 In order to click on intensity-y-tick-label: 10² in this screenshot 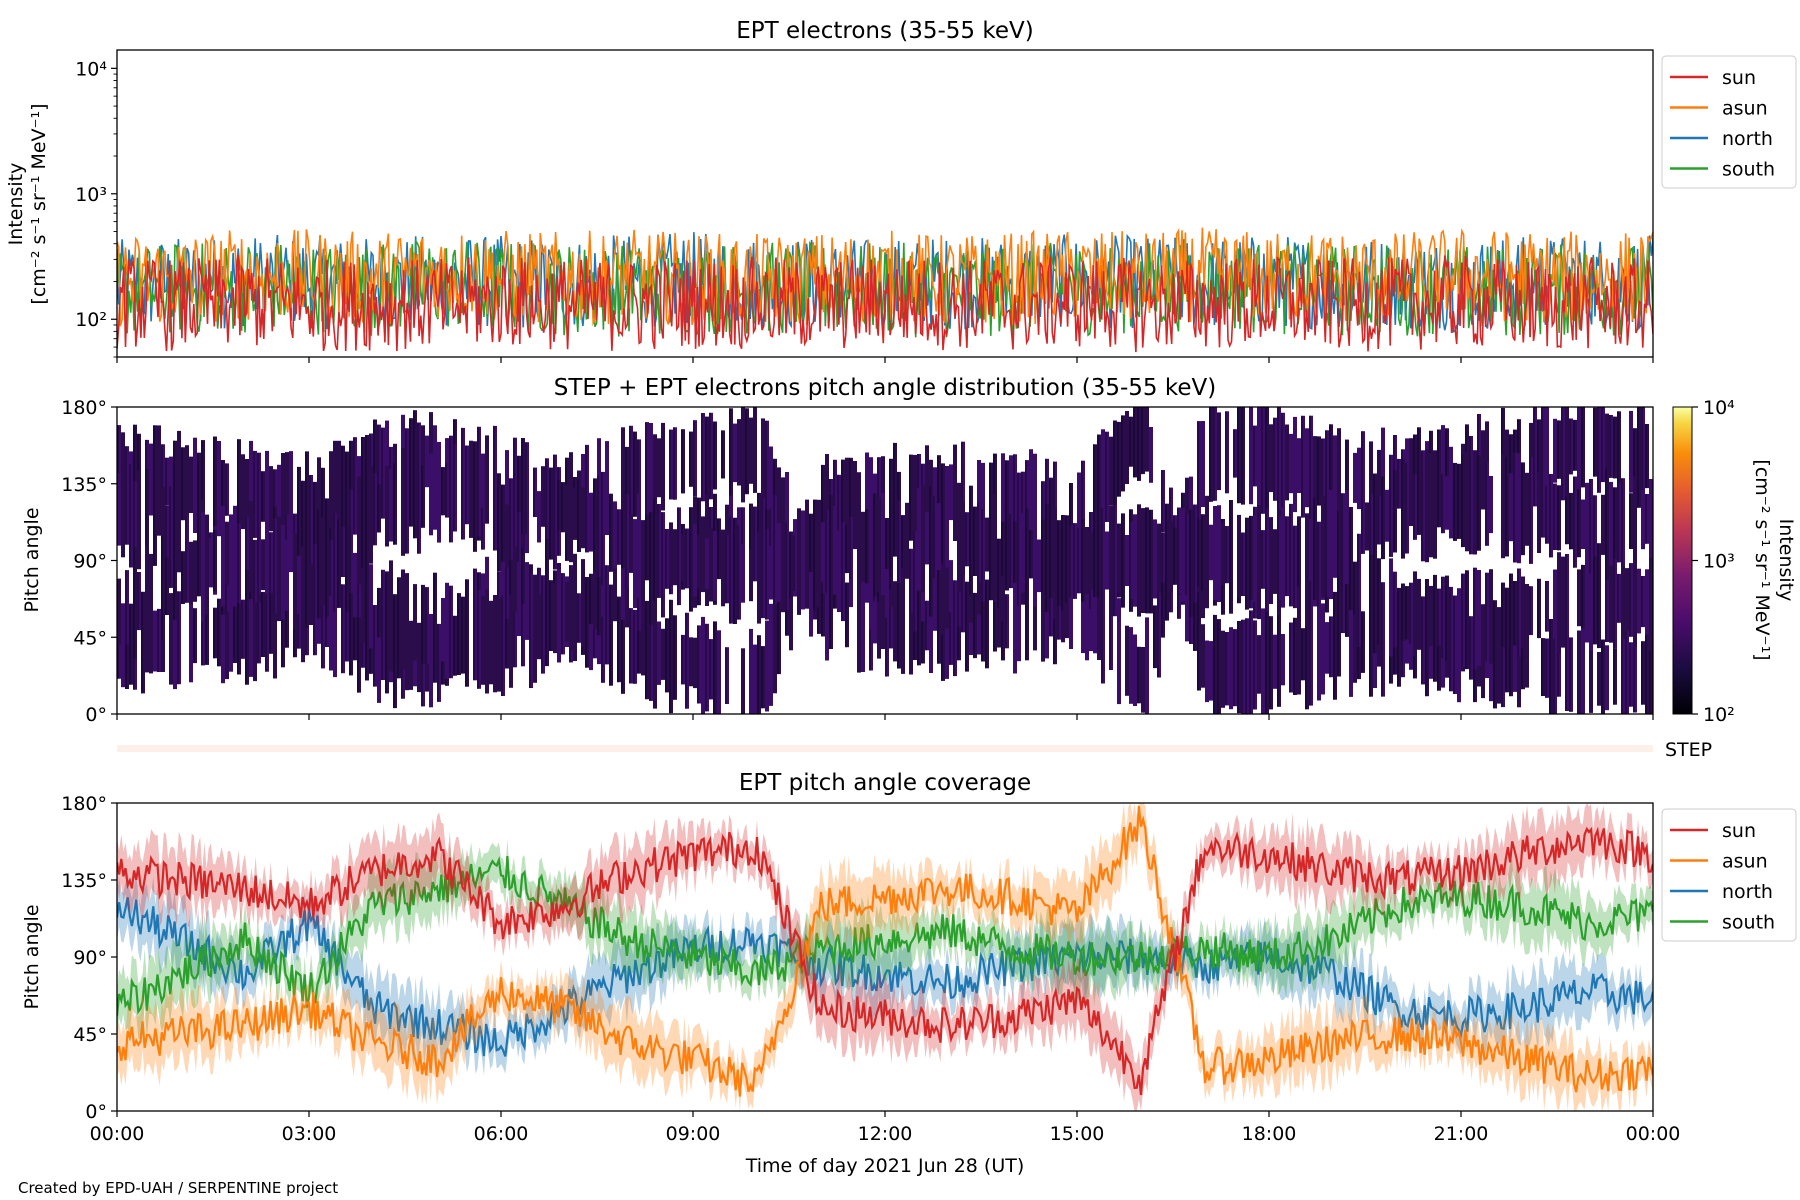, I will do `click(91, 320)`.